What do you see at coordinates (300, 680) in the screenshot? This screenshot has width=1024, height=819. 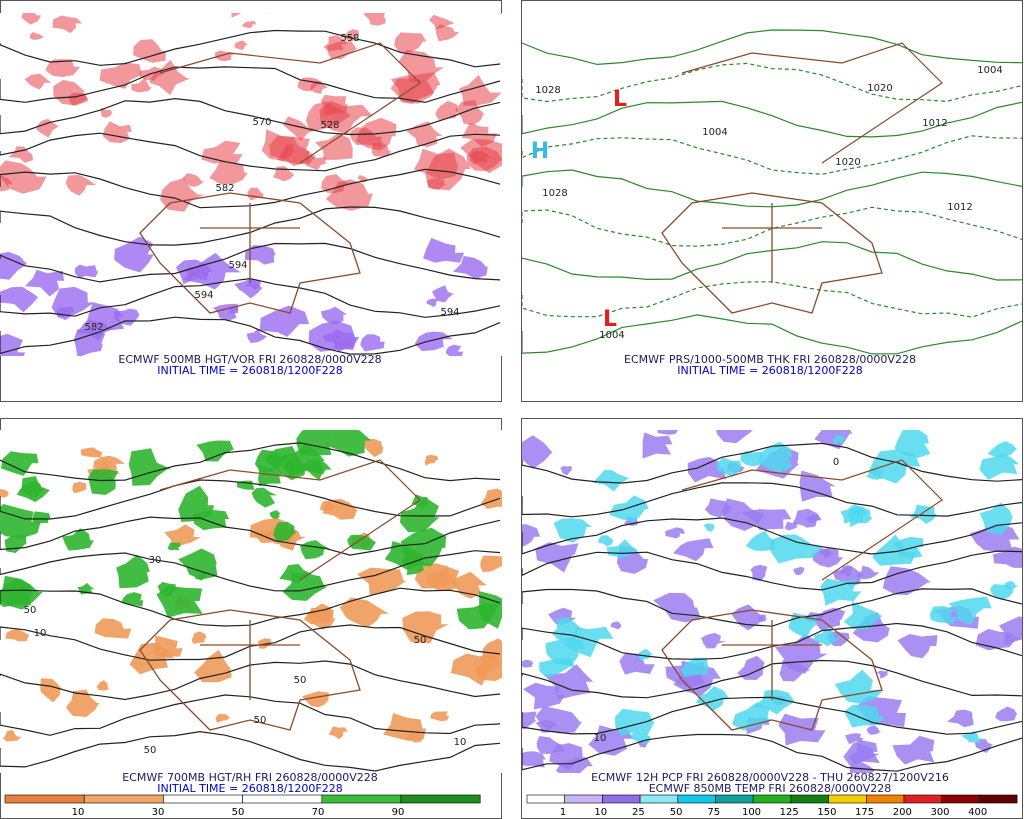 I see `contour-label: 50` at bounding box center [300, 680].